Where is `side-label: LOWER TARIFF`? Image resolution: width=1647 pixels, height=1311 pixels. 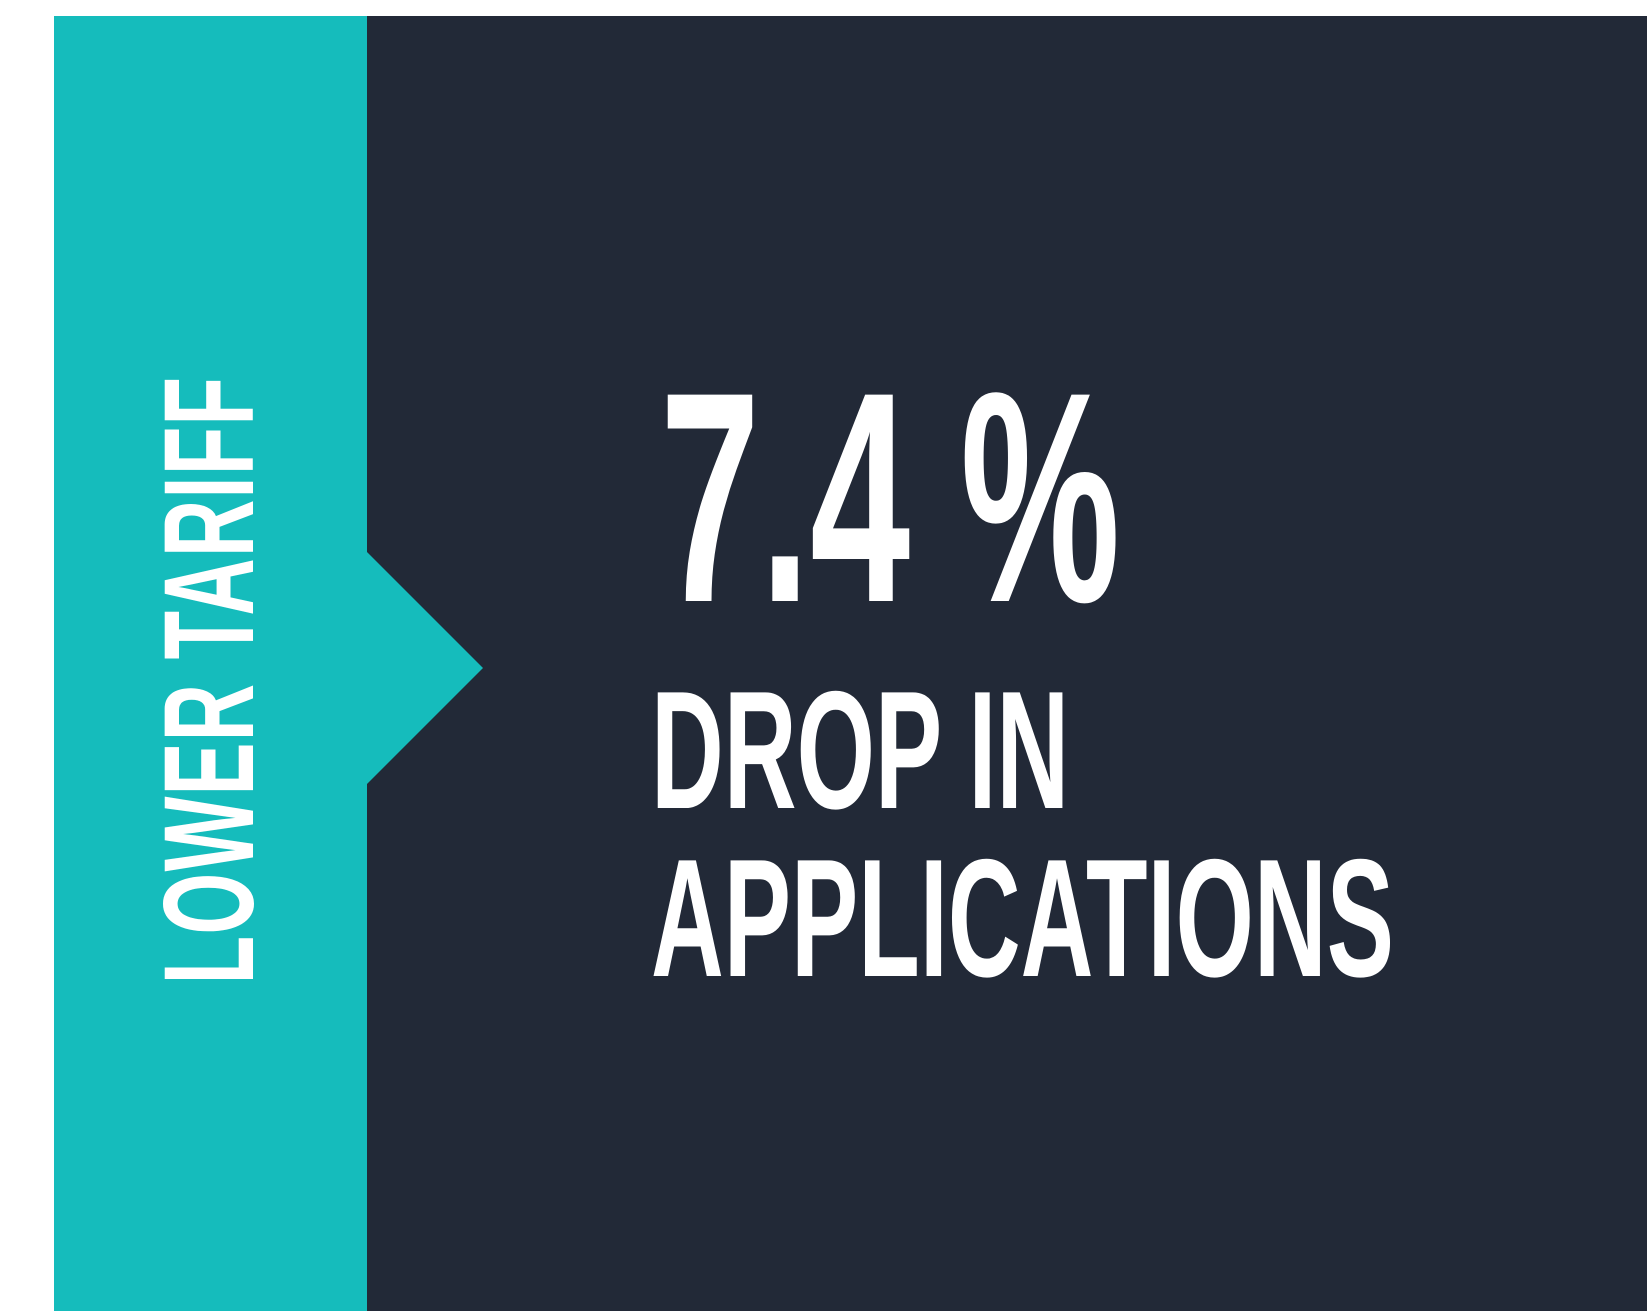 side-label: LOWER TARIFF is located at coordinates (209, 679).